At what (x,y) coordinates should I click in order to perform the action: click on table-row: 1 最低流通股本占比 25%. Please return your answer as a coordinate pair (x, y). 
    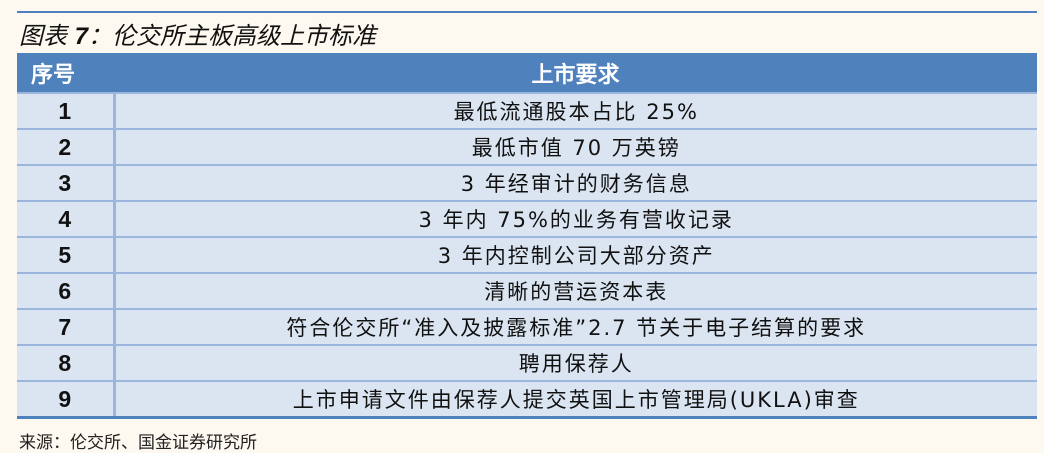
    Looking at the image, I should click on (527, 110).